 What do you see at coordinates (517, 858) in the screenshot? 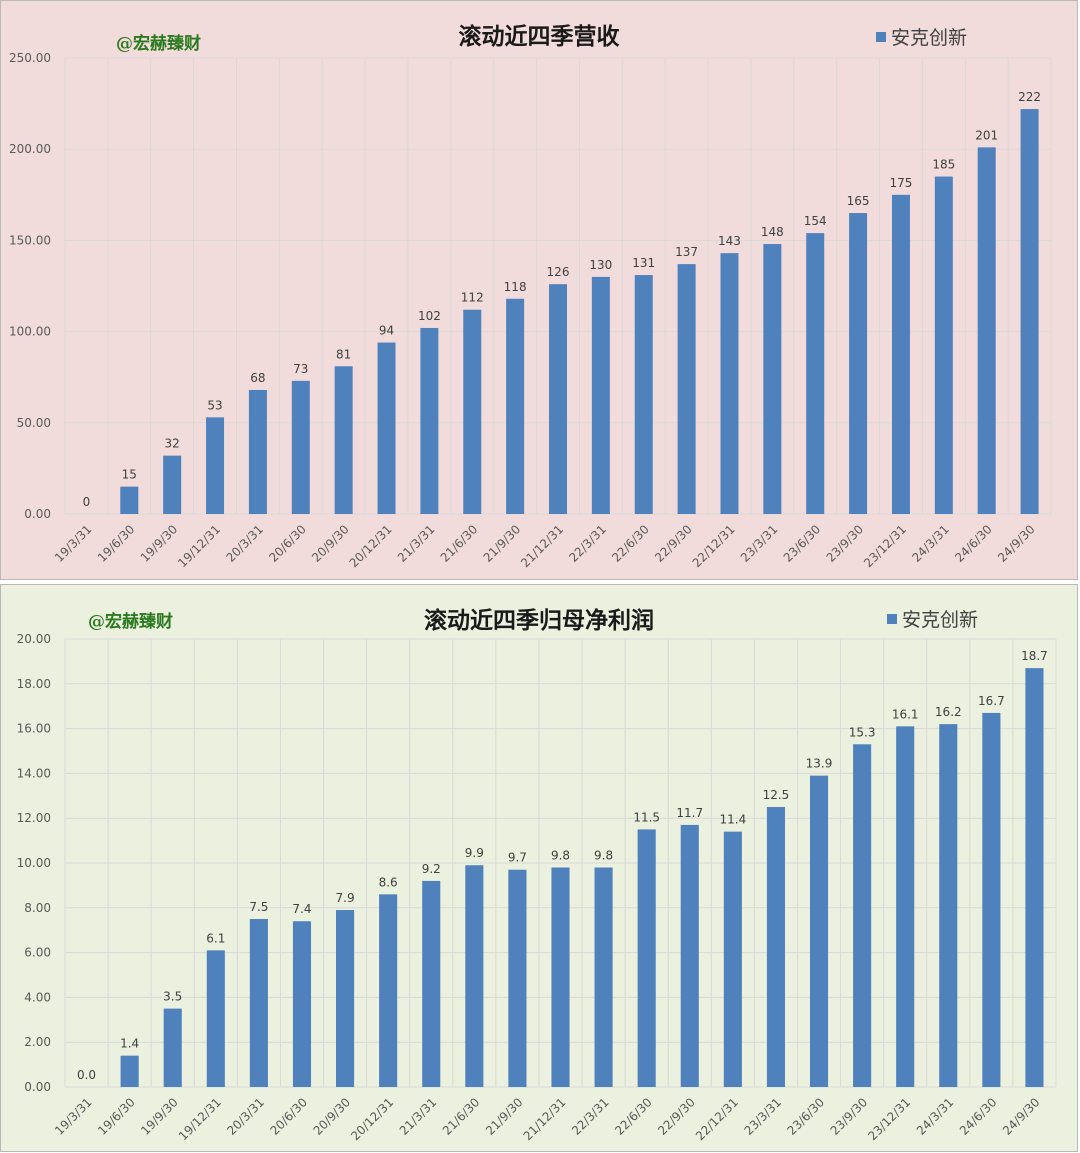
I see `data-label: 9.7` at bounding box center [517, 858].